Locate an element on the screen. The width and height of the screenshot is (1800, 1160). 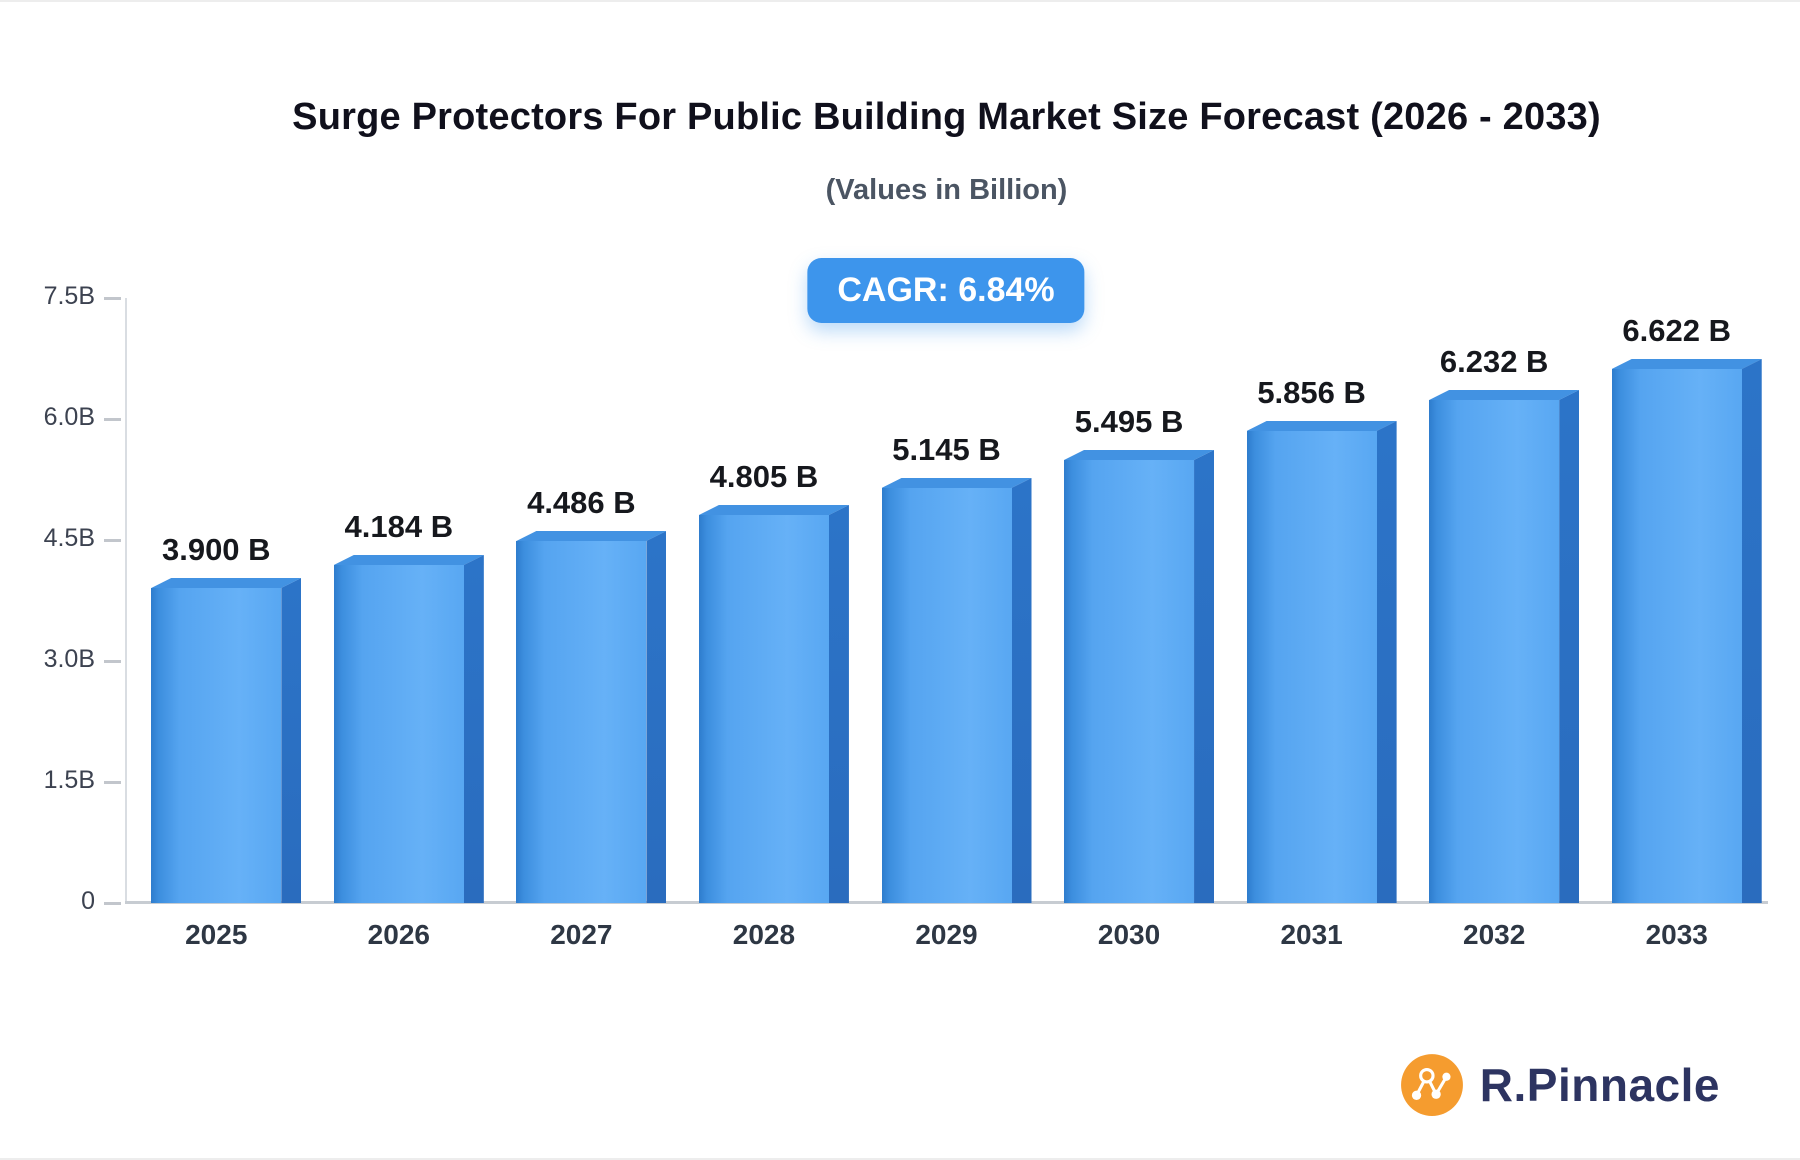
y-tick-label-4.5B: 4.5B is located at coordinates (69, 538).